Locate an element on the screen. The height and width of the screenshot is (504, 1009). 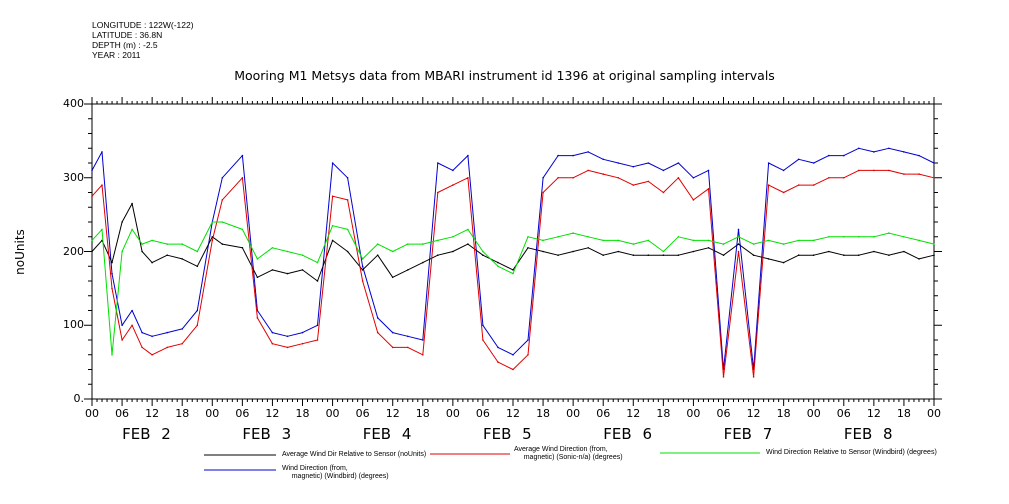
y-tick-label: 0. is located at coordinates (79, 398).